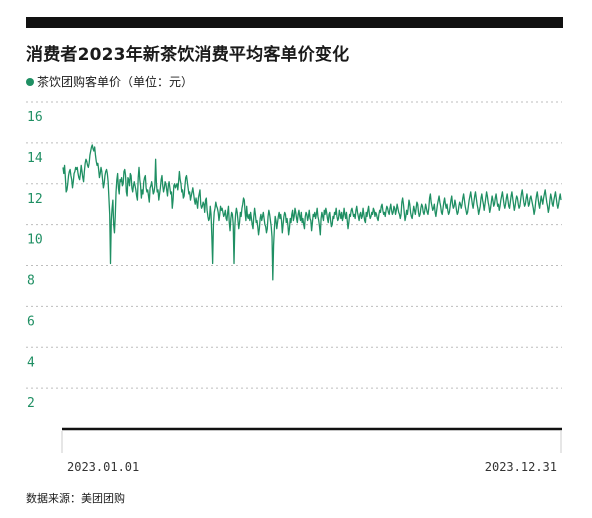 The image size is (592, 518). Describe the element at coordinates (30, 81) in the screenshot. I see `legend-dot-icon` at that location.